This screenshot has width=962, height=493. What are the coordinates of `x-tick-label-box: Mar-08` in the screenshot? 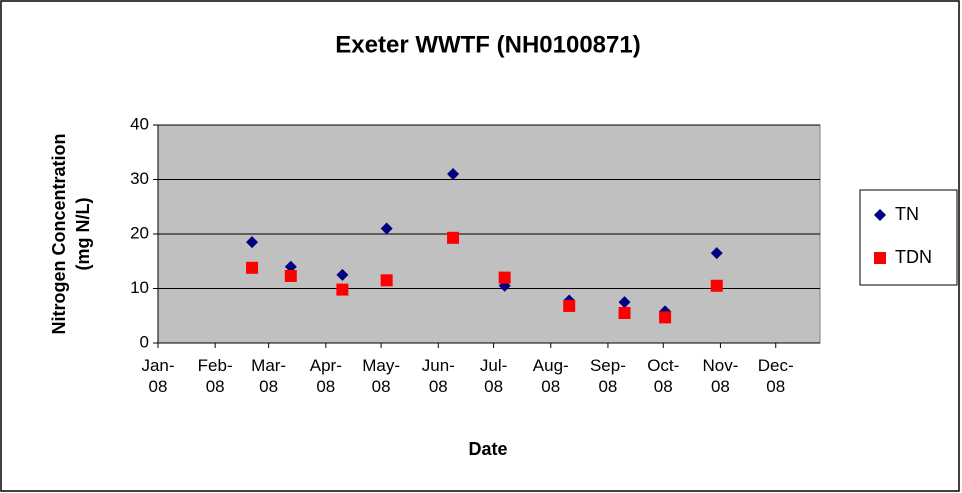 It's located at (269, 376).